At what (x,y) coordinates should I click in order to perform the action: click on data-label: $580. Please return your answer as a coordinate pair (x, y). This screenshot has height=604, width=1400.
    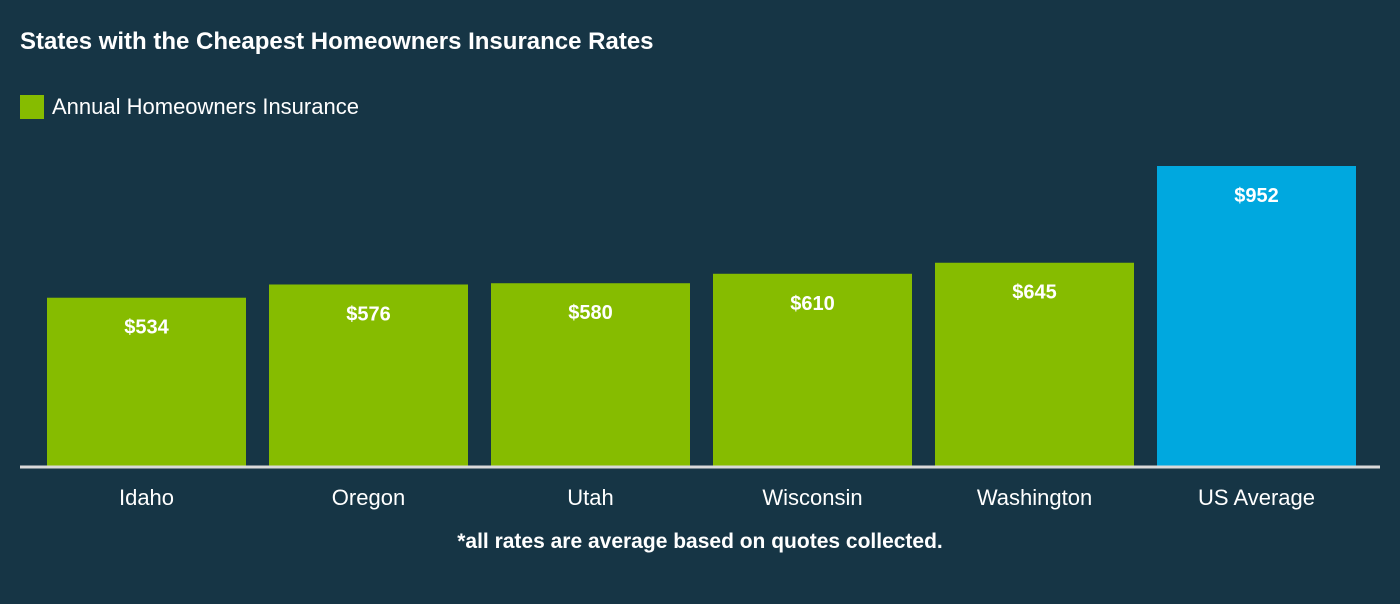
    Looking at the image, I should click on (590, 313).